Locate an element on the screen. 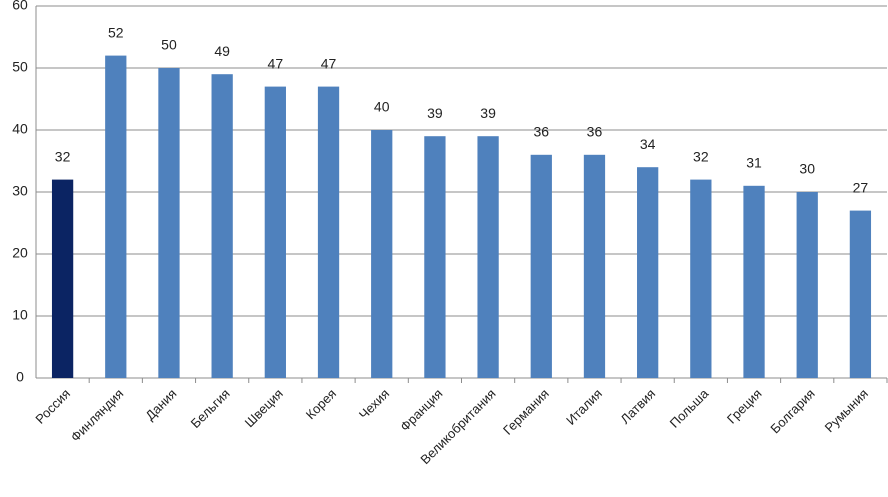 The image size is (888, 497). x-tick-label: Финляндия is located at coordinates (97, 415).